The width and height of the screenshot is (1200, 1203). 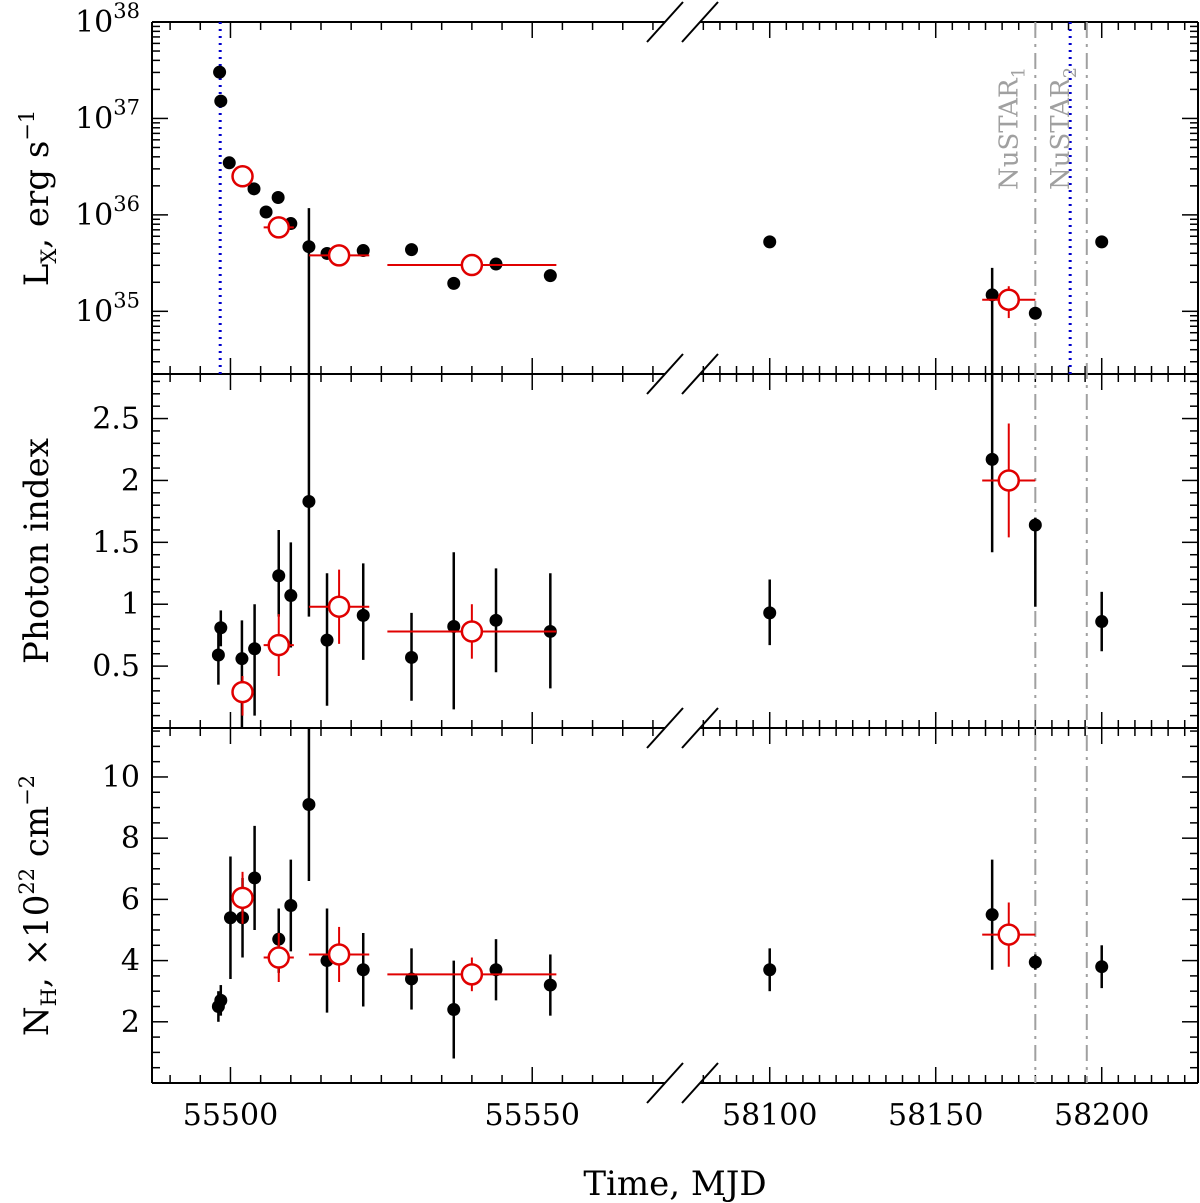 What do you see at coordinates (107, 20) in the screenshot?
I see `y-tick-label-38: 1038` at bounding box center [107, 20].